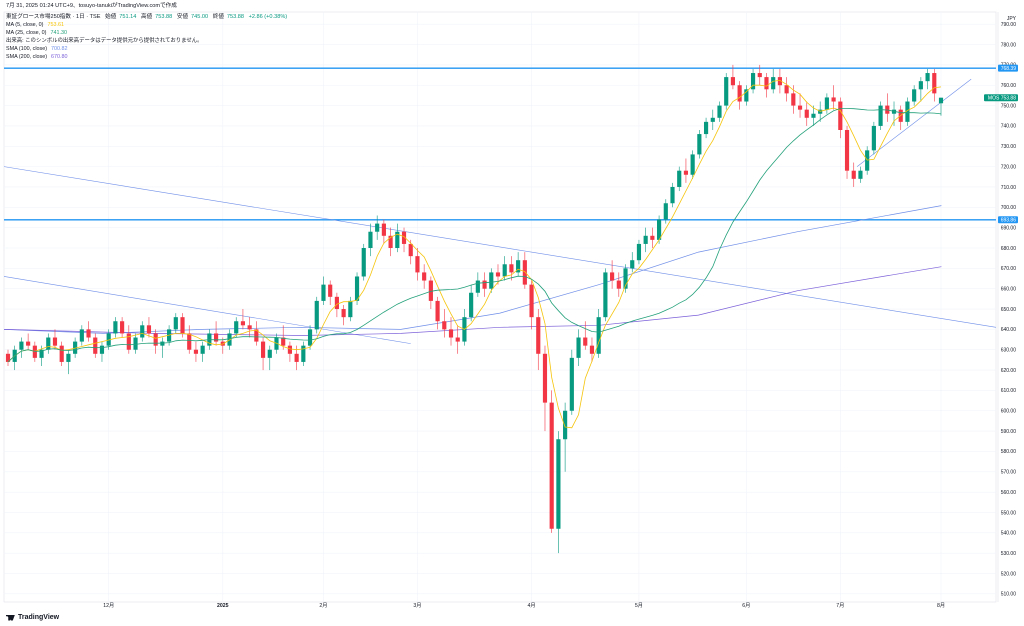 The height and width of the screenshot is (626, 1024). Describe the element at coordinates (1009, 86) in the screenshot. I see `y-tick-label: 760.00` at that location.